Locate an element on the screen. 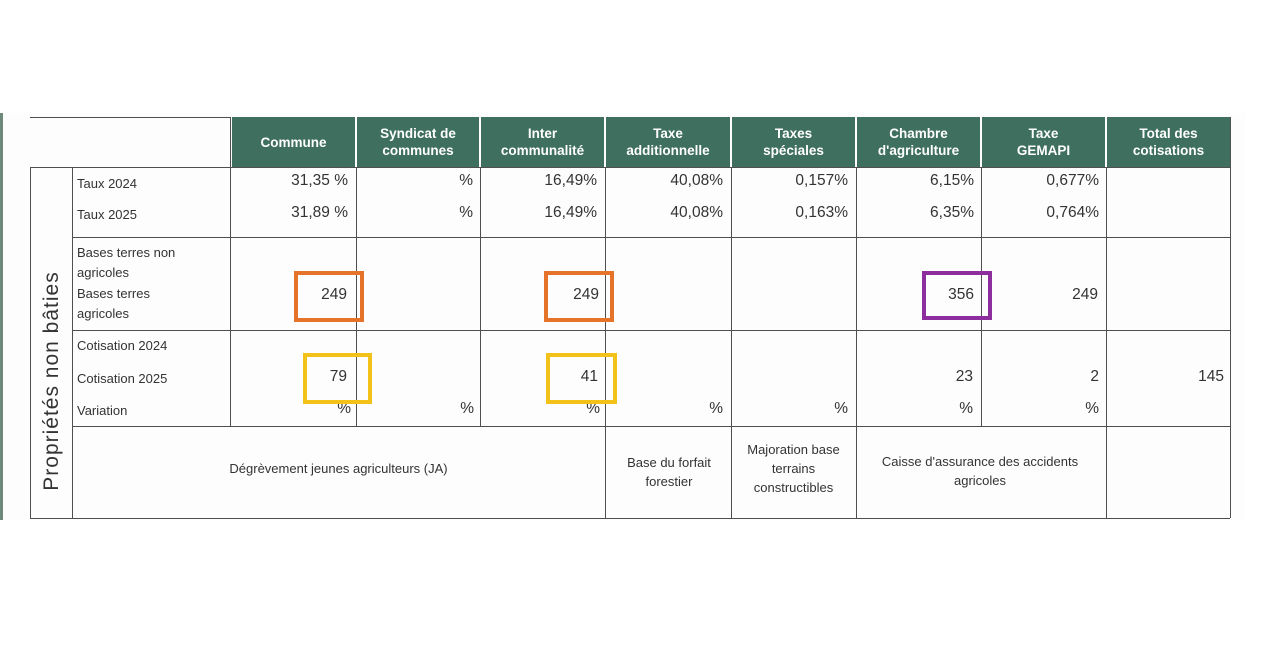 Image resolution: width=1280 pixels, height=671 pixels. taux-2024-inter: 16,49% is located at coordinates (570, 180).